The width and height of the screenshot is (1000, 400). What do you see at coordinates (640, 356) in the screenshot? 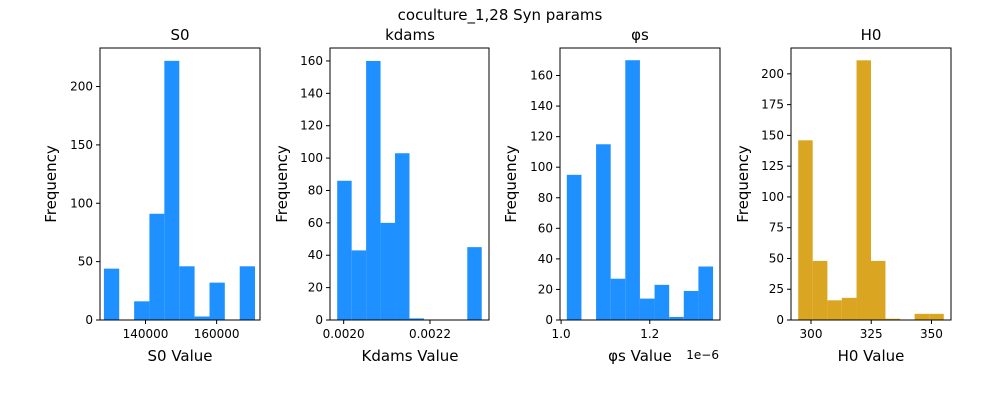
I see `x-axis-label: φs Value` at bounding box center [640, 356].